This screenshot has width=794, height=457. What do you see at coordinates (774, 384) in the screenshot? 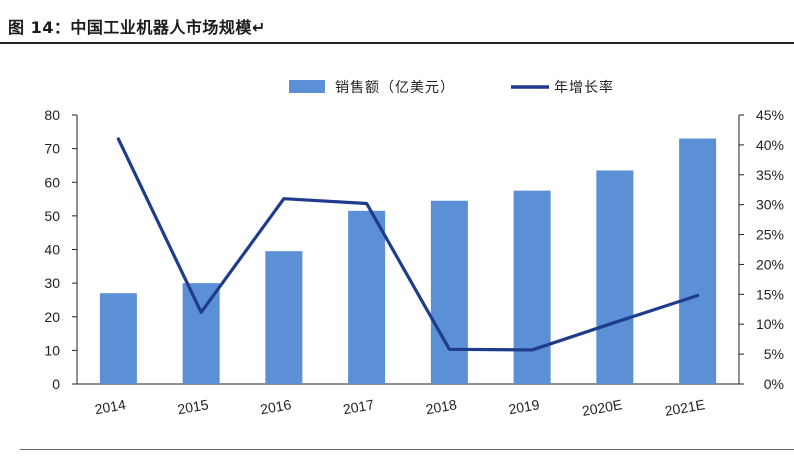
I see `right-tick-label: 0%` at bounding box center [774, 384].